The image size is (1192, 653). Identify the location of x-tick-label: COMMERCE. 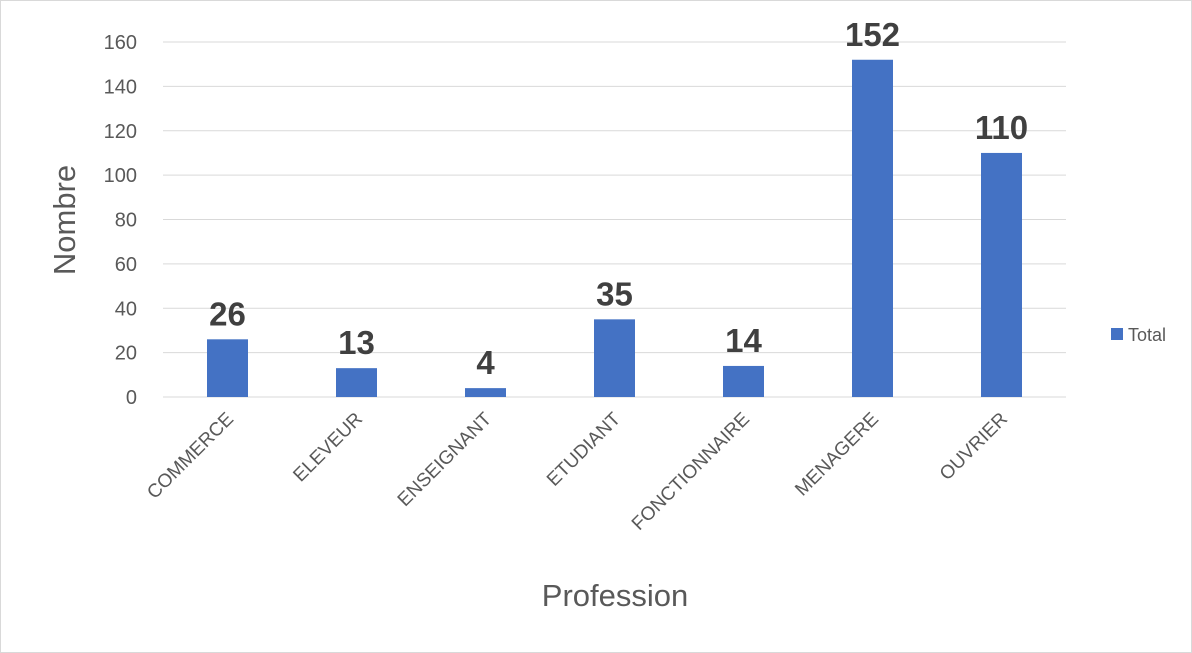
(190, 456).